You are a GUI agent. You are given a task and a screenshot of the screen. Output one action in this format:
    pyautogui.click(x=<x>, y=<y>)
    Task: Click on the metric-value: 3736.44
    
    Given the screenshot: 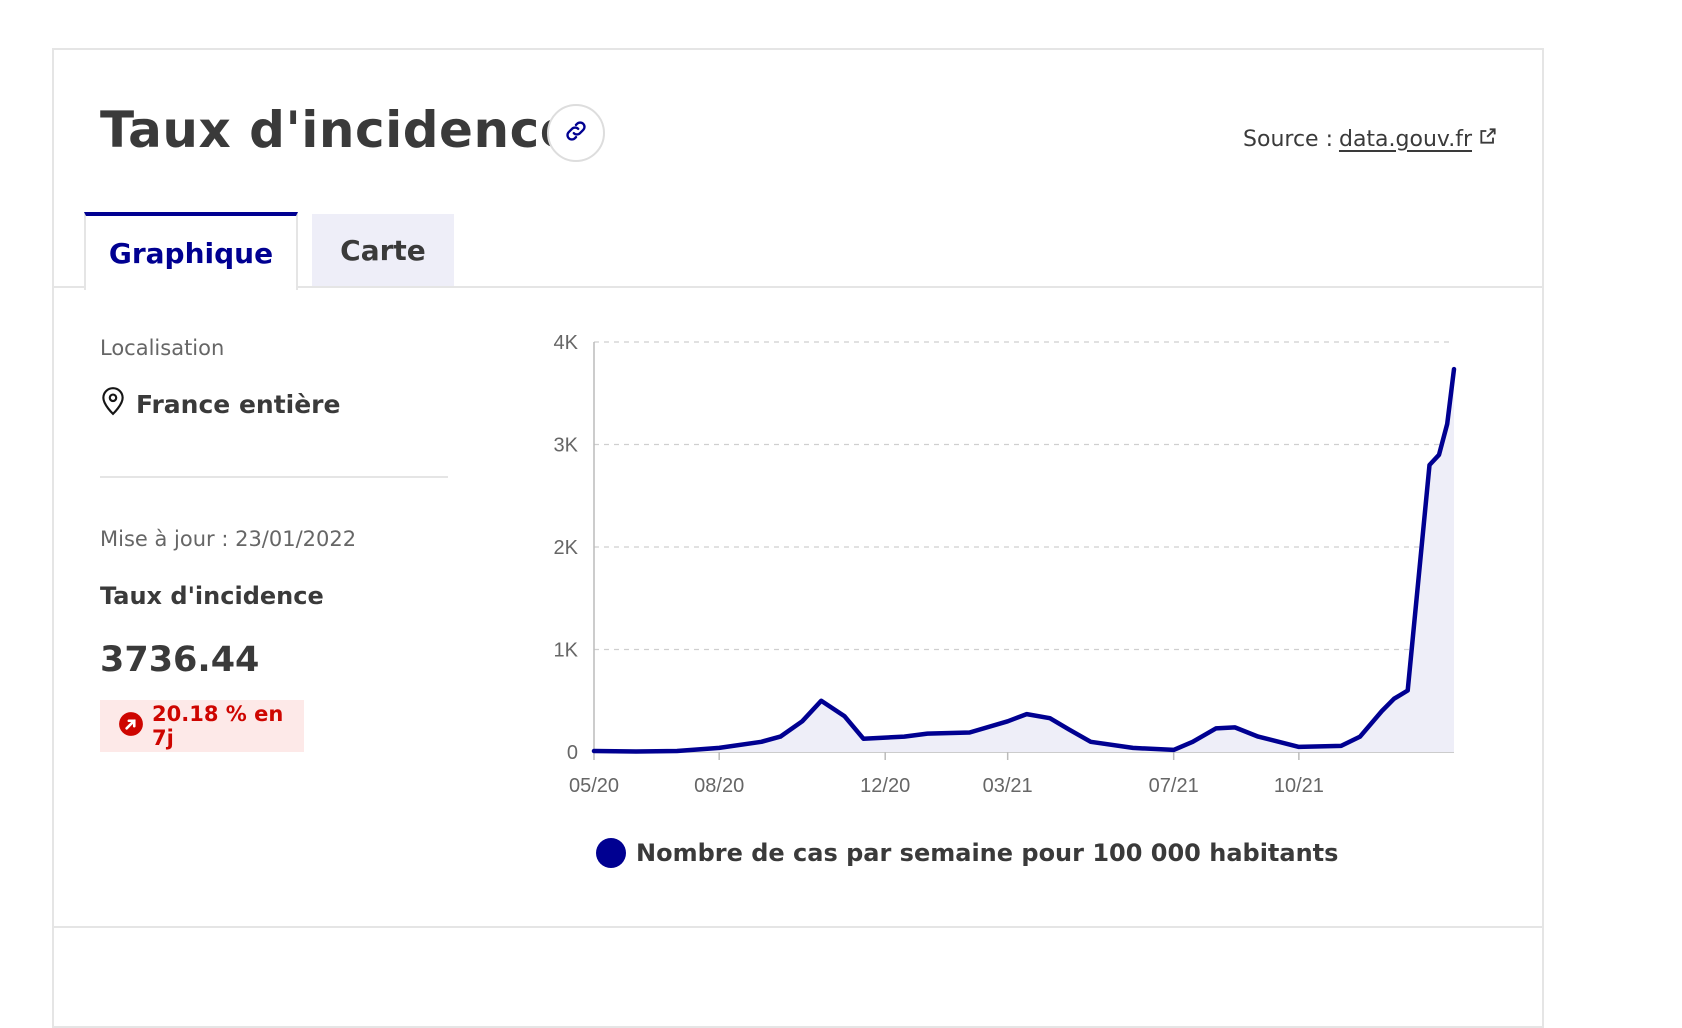 What is the action you would take?
    pyautogui.click(x=179, y=660)
    